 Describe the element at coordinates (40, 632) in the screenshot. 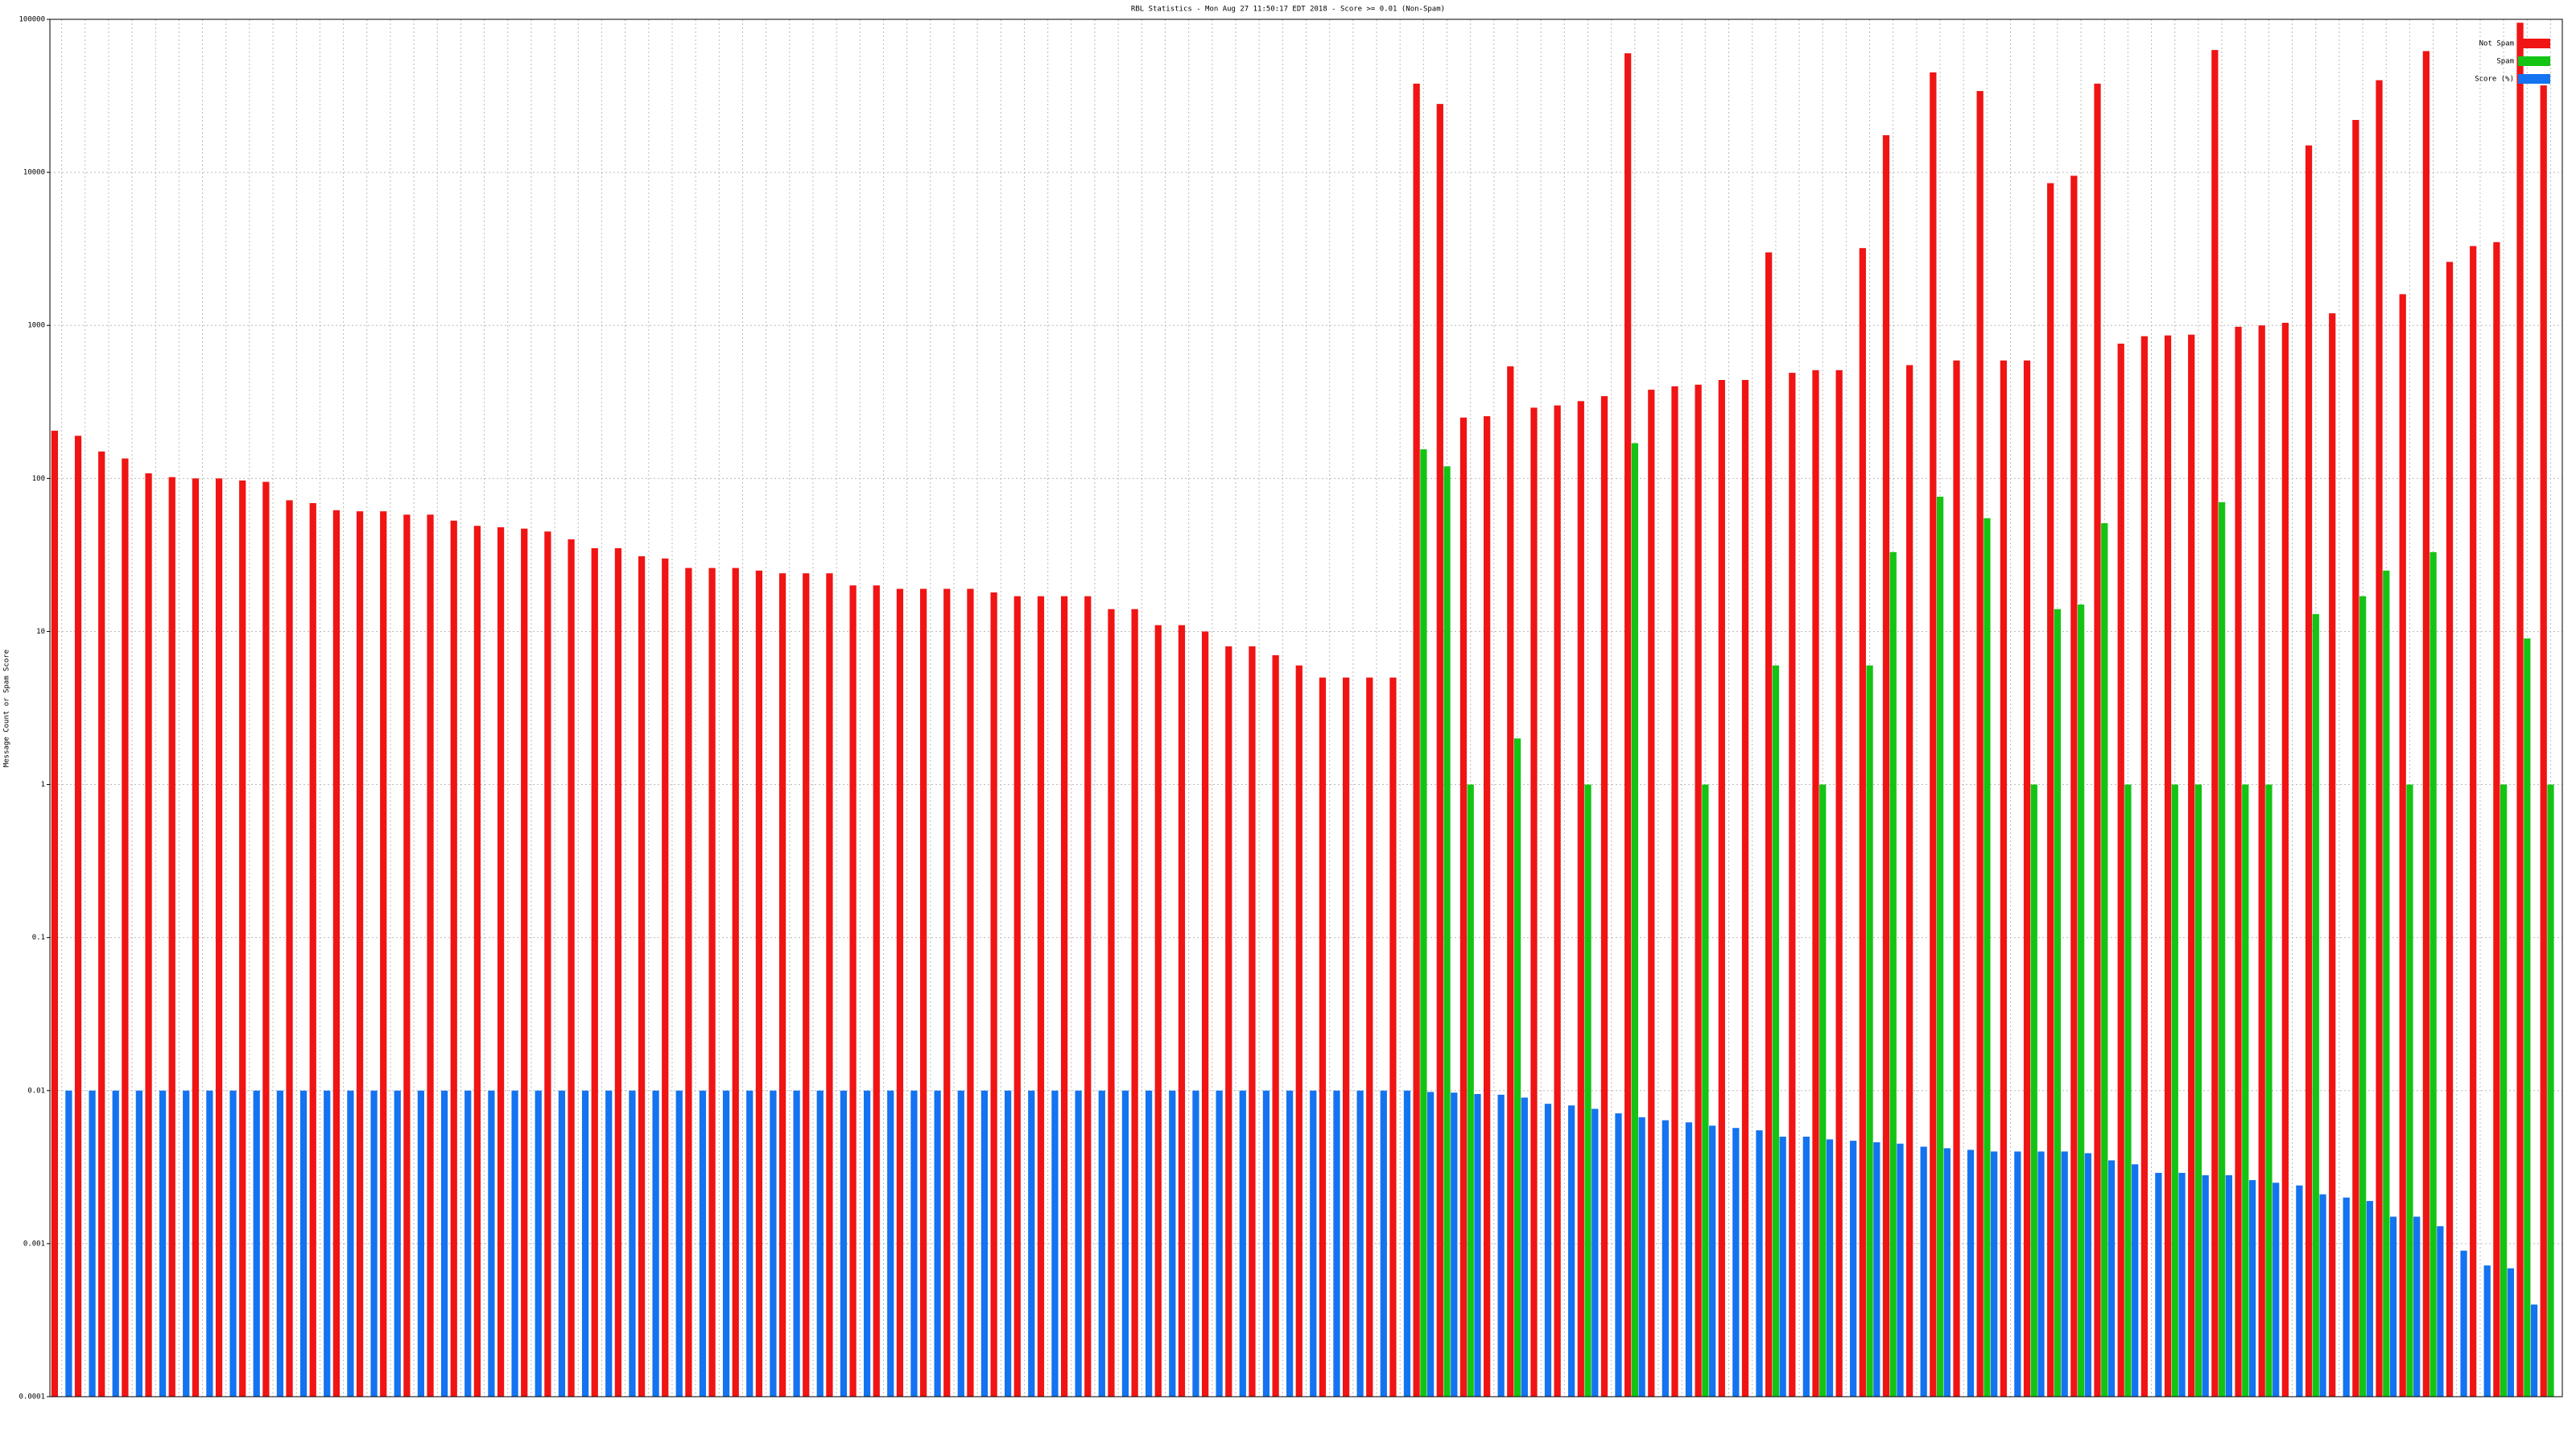

I see `y-tick-label: 10` at that location.